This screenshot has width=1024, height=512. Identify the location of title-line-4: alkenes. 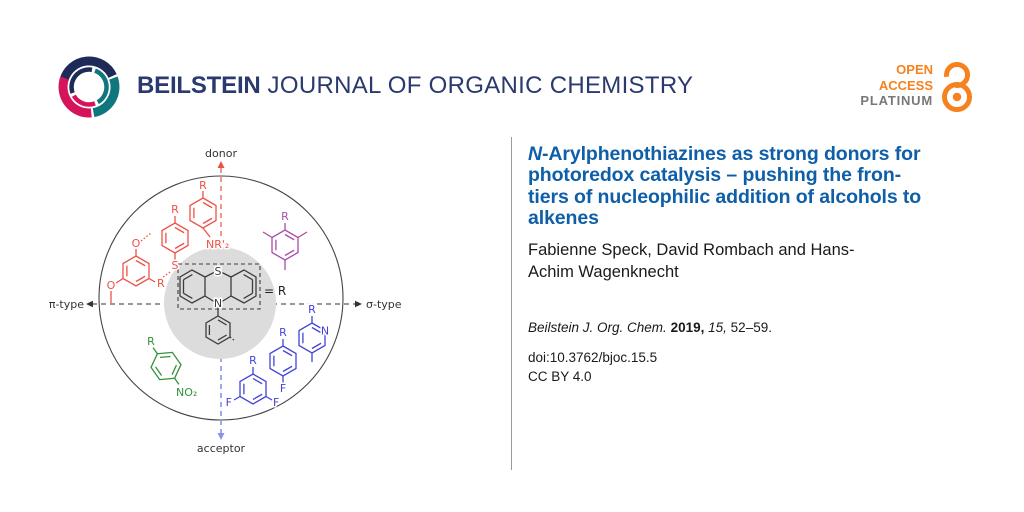
(563, 217).